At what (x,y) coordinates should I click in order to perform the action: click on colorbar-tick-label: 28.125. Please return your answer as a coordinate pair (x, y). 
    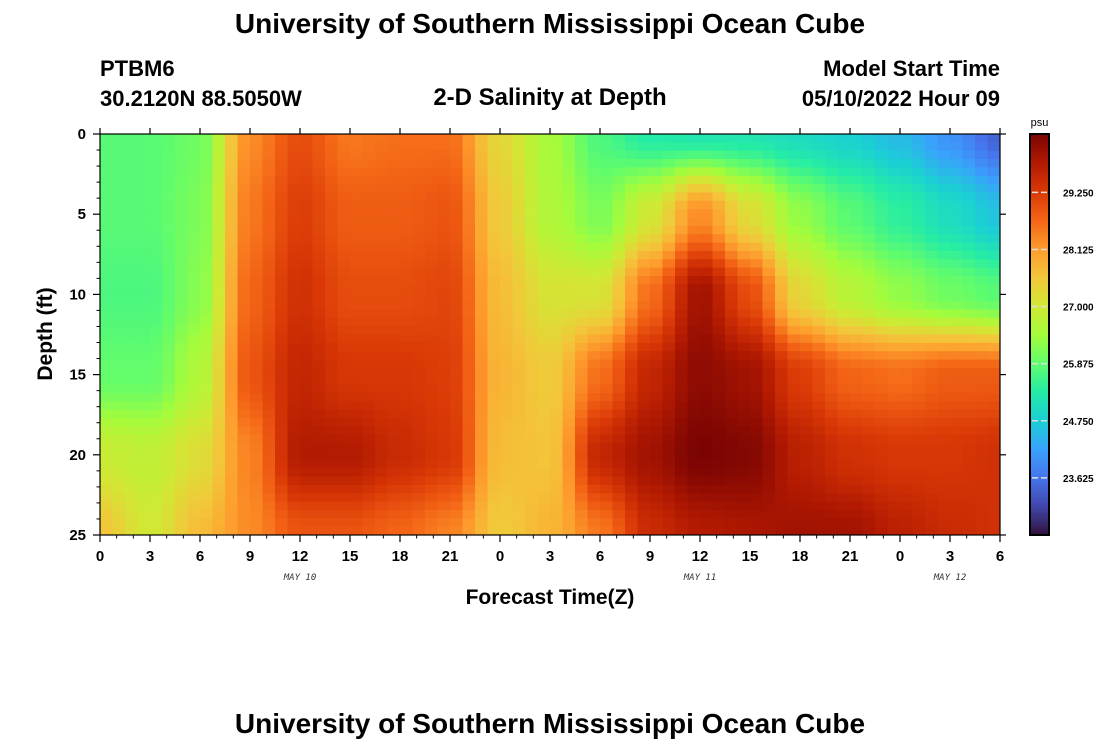
    Looking at the image, I should click on (1078, 250).